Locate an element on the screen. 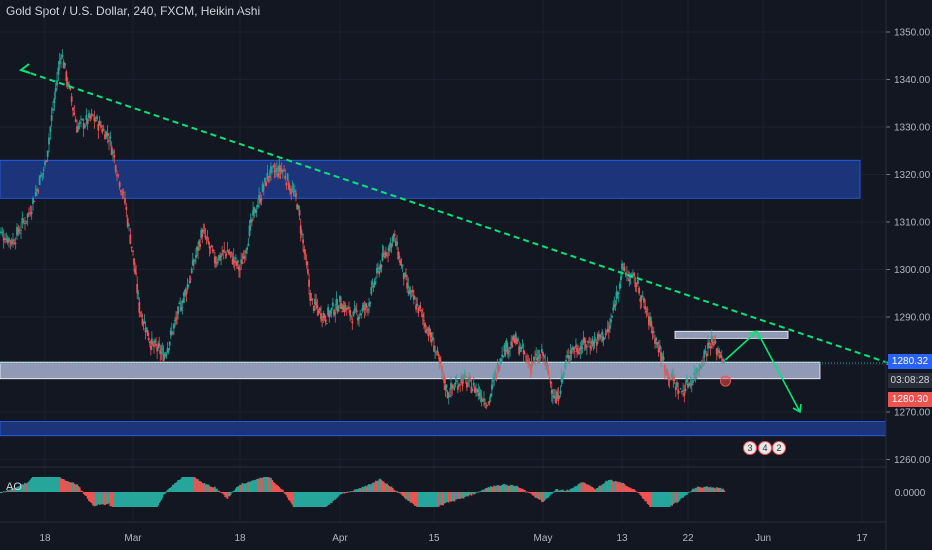 The height and width of the screenshot is (550, 932). time-axis: 18 Mar 18 Apr 15 May 13 22 Jun 17 is located at coordinates (453, 538).